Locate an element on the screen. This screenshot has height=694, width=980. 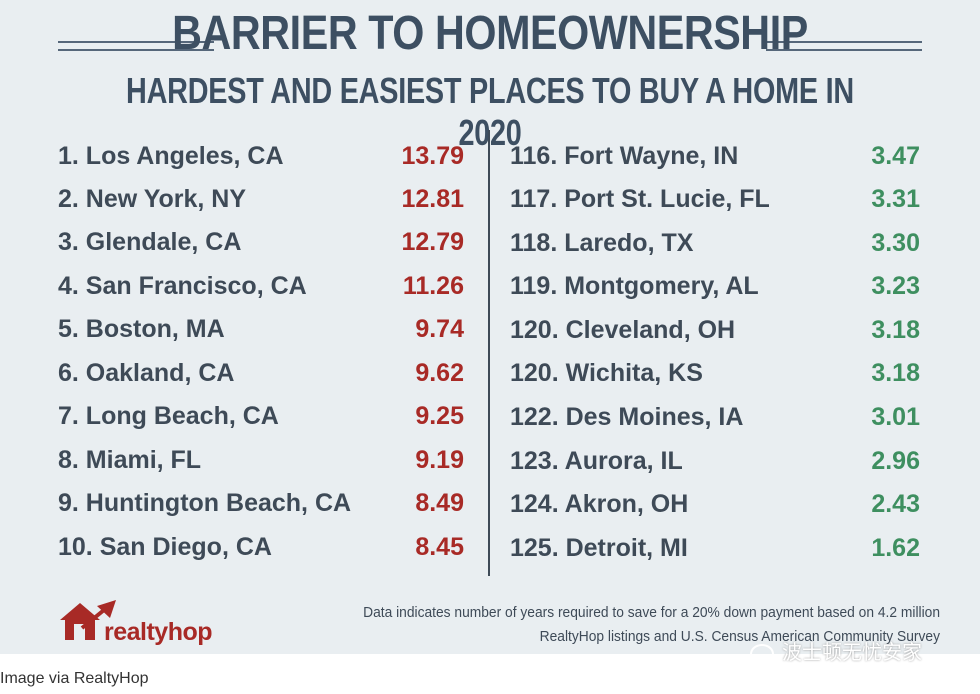
easiest-row-value: 2.96 is located at coordinates (895, 461).